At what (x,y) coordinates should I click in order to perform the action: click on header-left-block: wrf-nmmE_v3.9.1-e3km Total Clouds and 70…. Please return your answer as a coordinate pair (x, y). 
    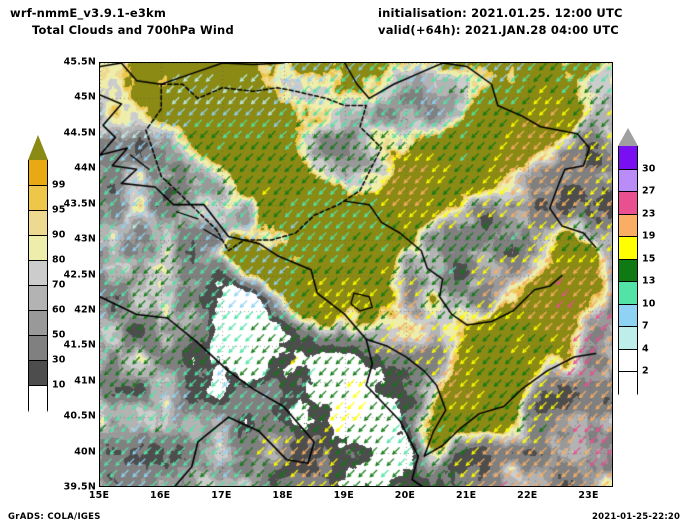
    Looking at the image, I should click on (122, 22).